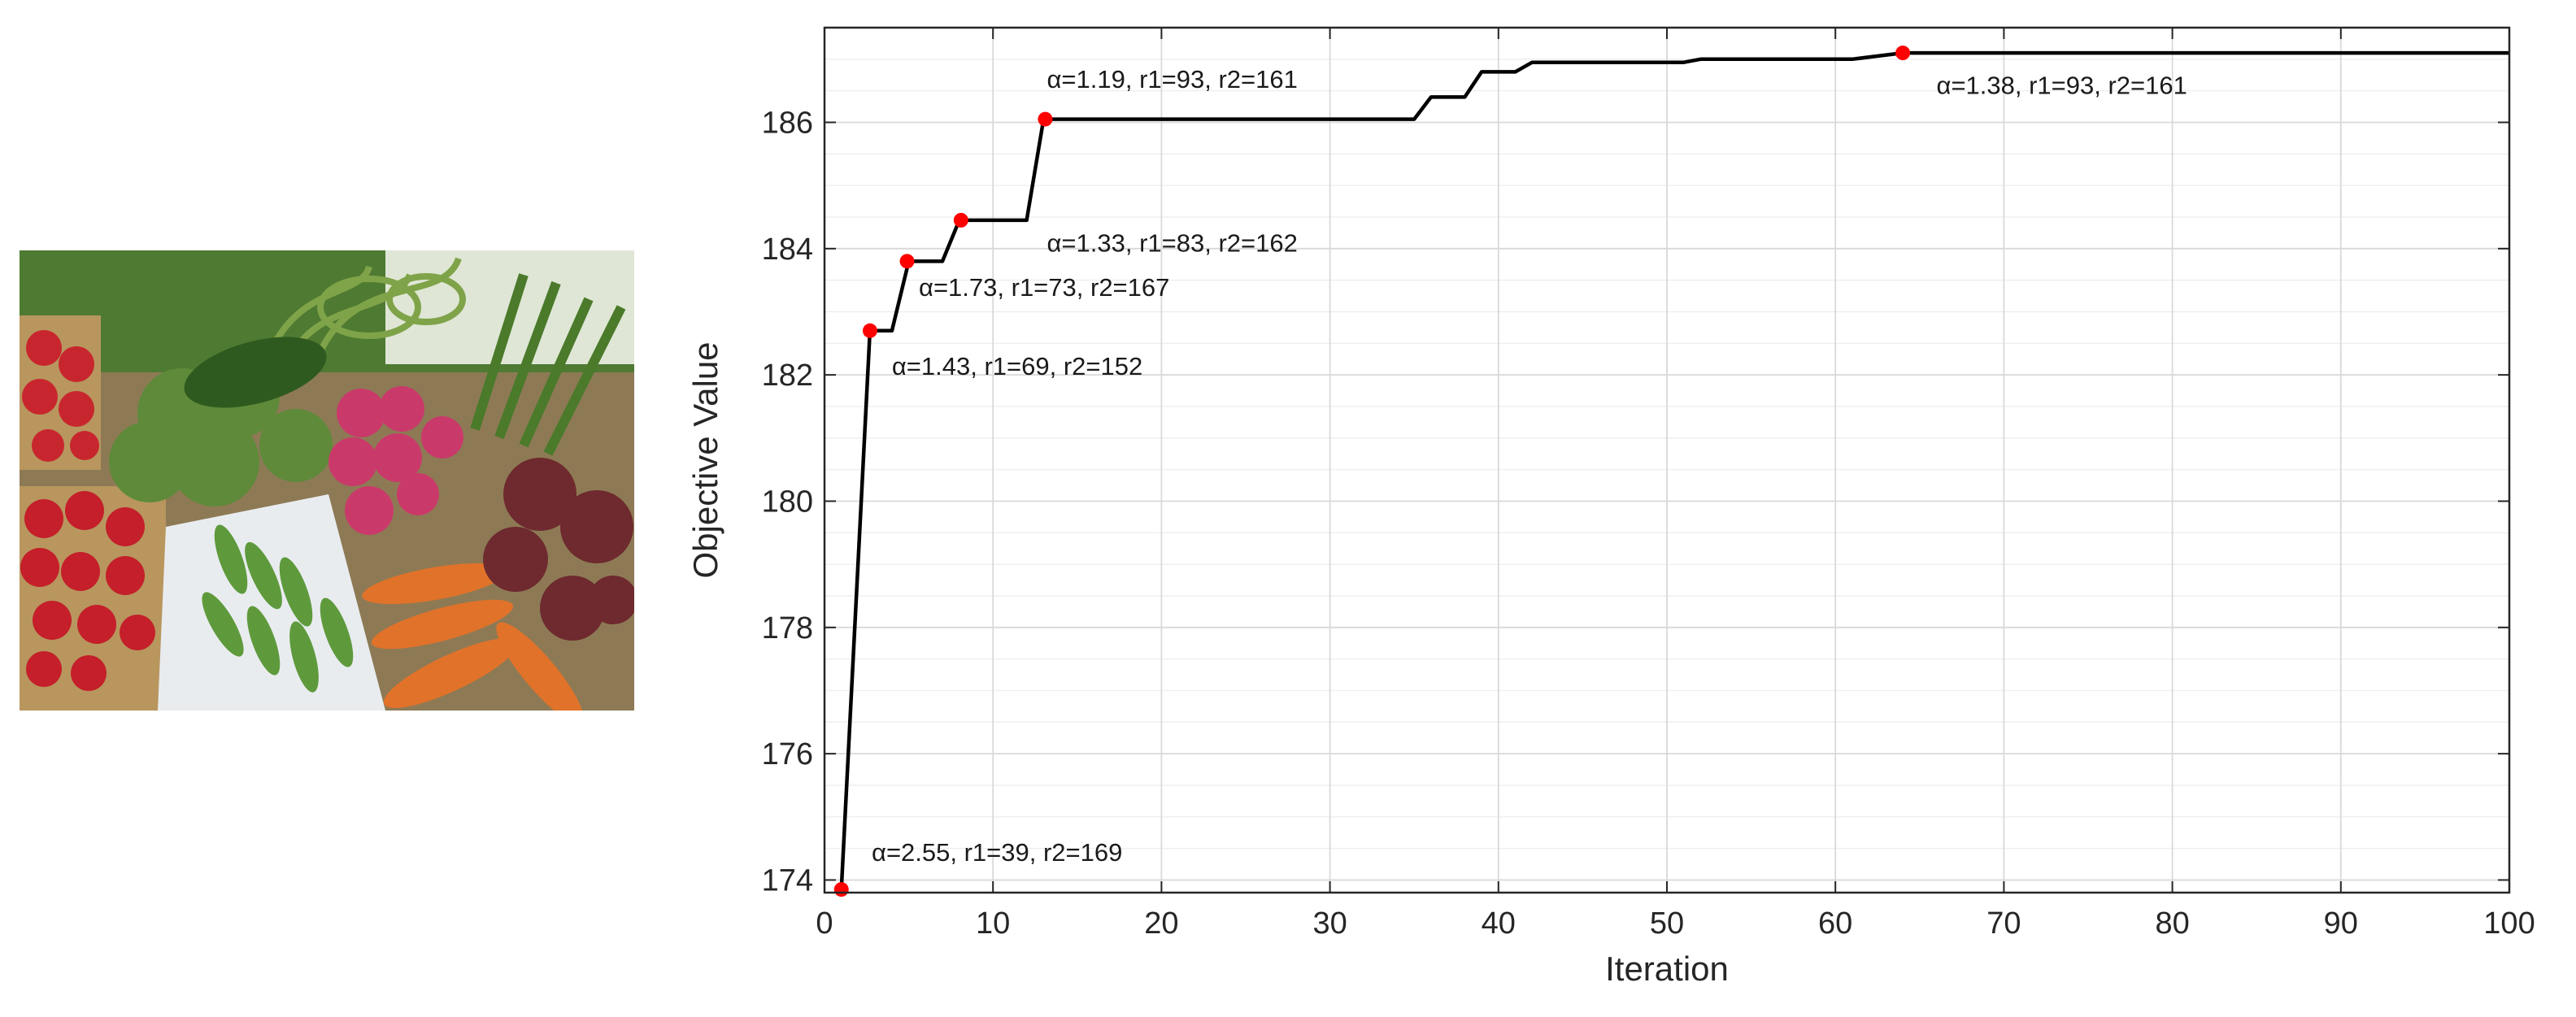  I want to click on y-tick-label: 186, so click(787, 123).